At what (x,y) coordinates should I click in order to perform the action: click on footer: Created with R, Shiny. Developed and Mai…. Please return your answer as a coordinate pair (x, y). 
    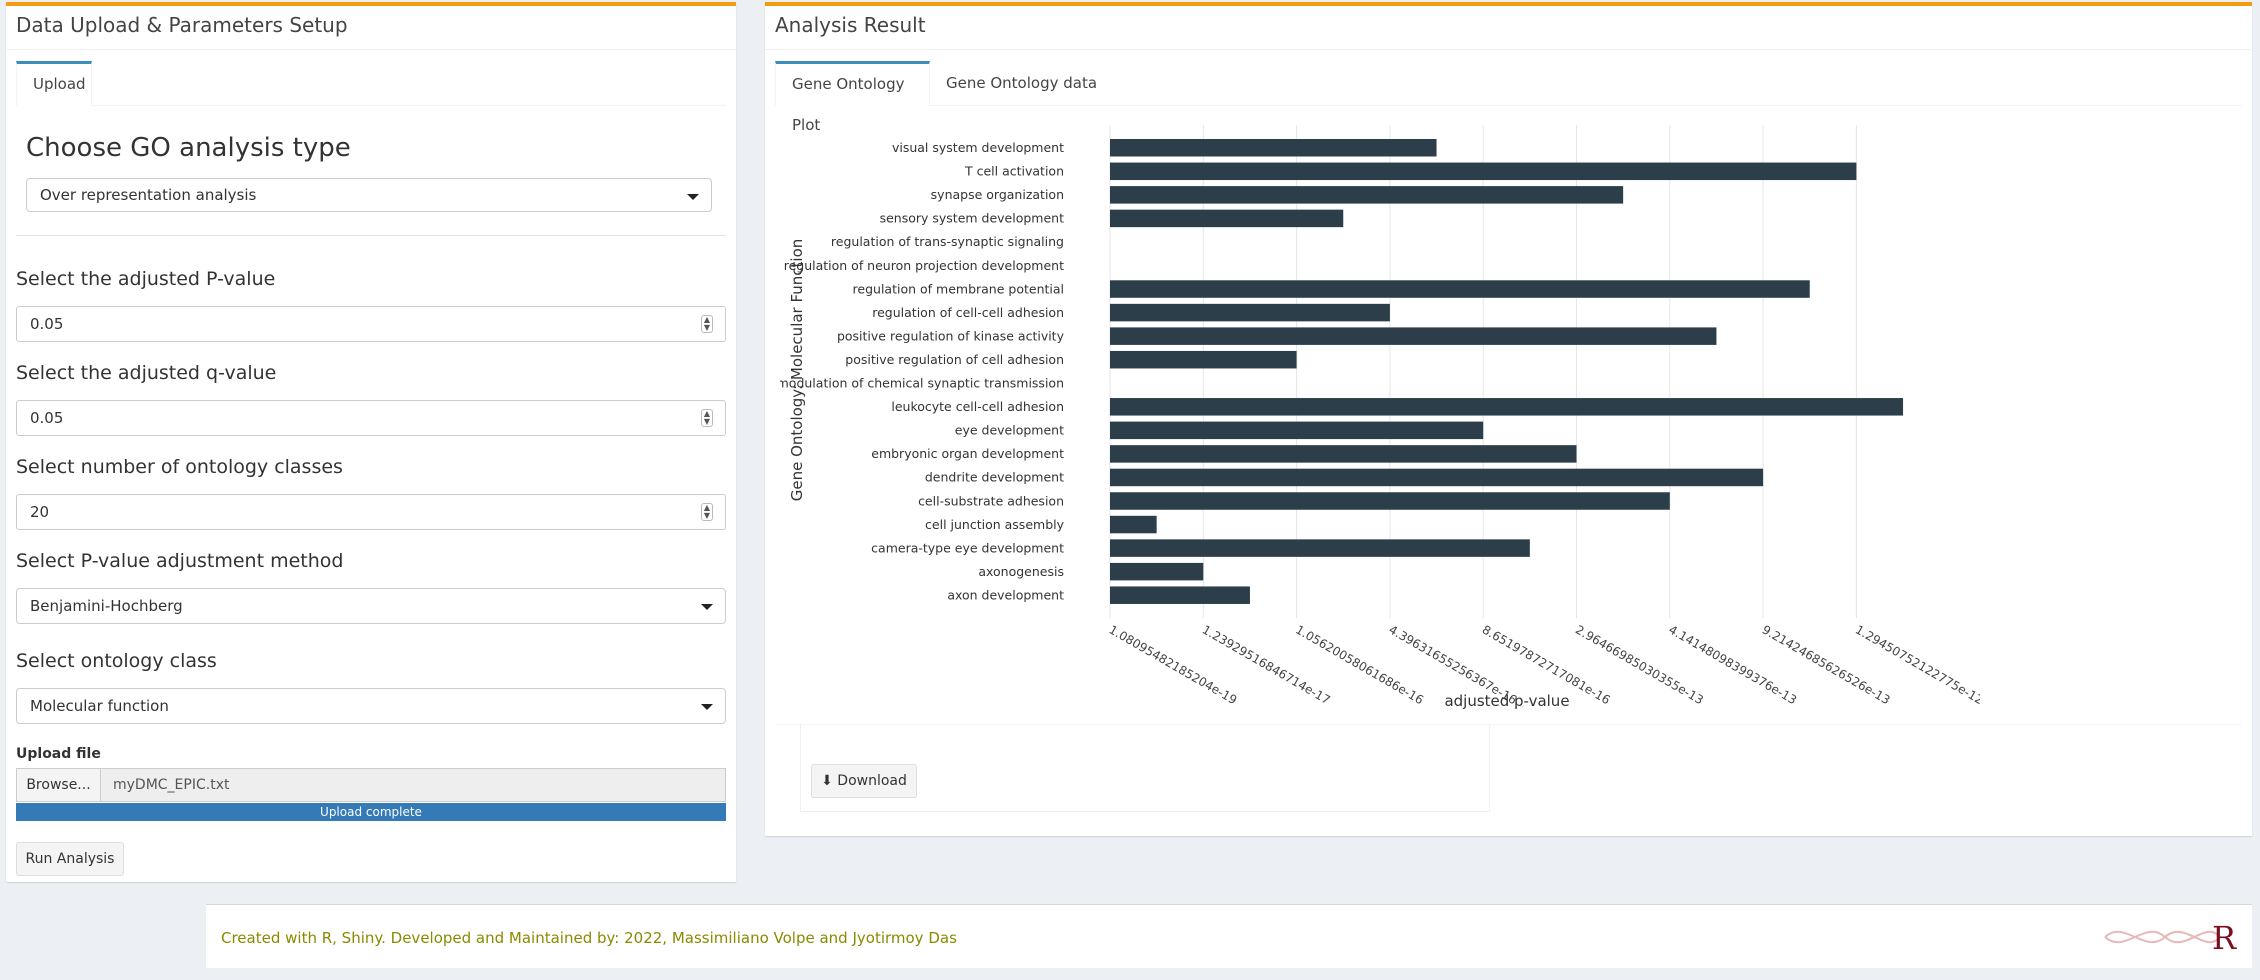
    Looking at the image, I should click on (1229, 936).